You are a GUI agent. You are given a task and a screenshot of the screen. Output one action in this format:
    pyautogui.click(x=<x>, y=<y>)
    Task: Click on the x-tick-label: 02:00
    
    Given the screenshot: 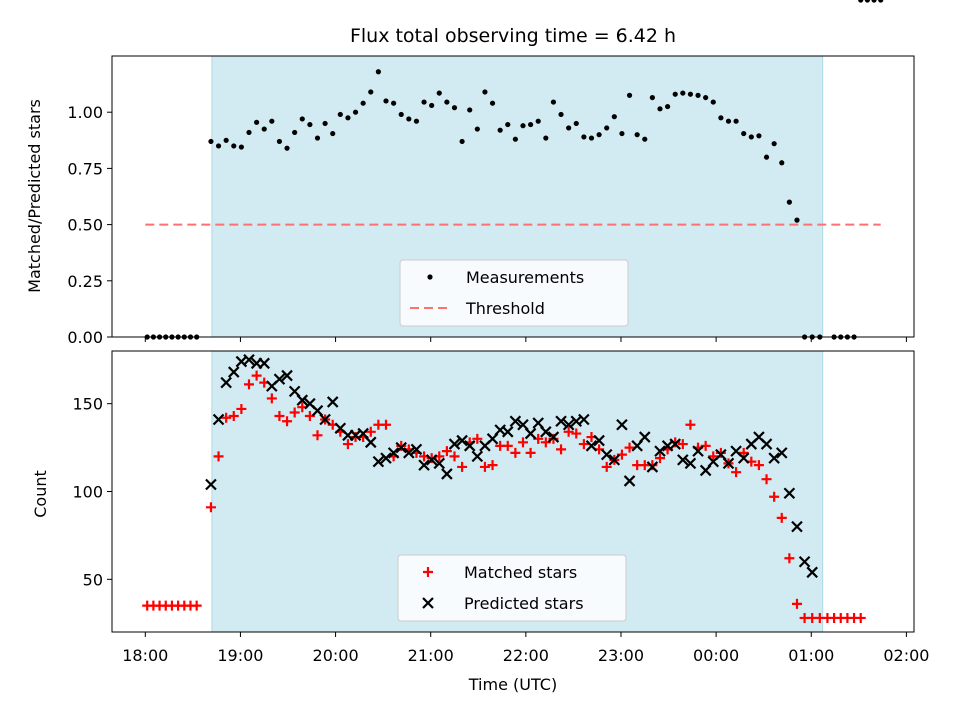 What is the action you would take?
    pyautogui.click(x=906, y=655)
    